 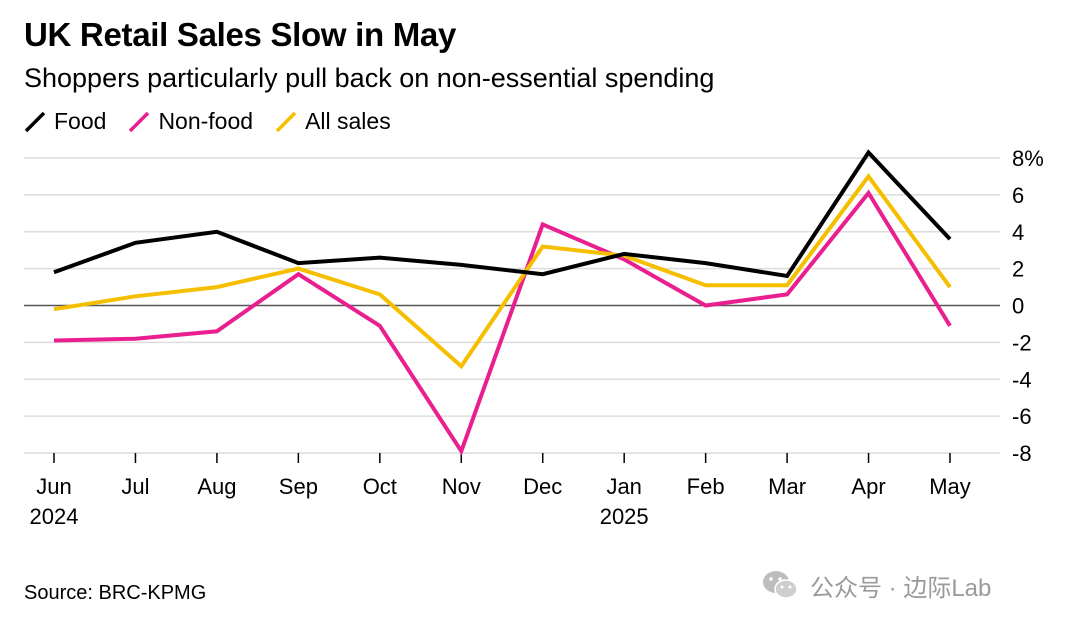 What do you see at coordinates (80, 121) in the screenshot?
I see `legend-label-food: Food` at bounding box center [80, 121].